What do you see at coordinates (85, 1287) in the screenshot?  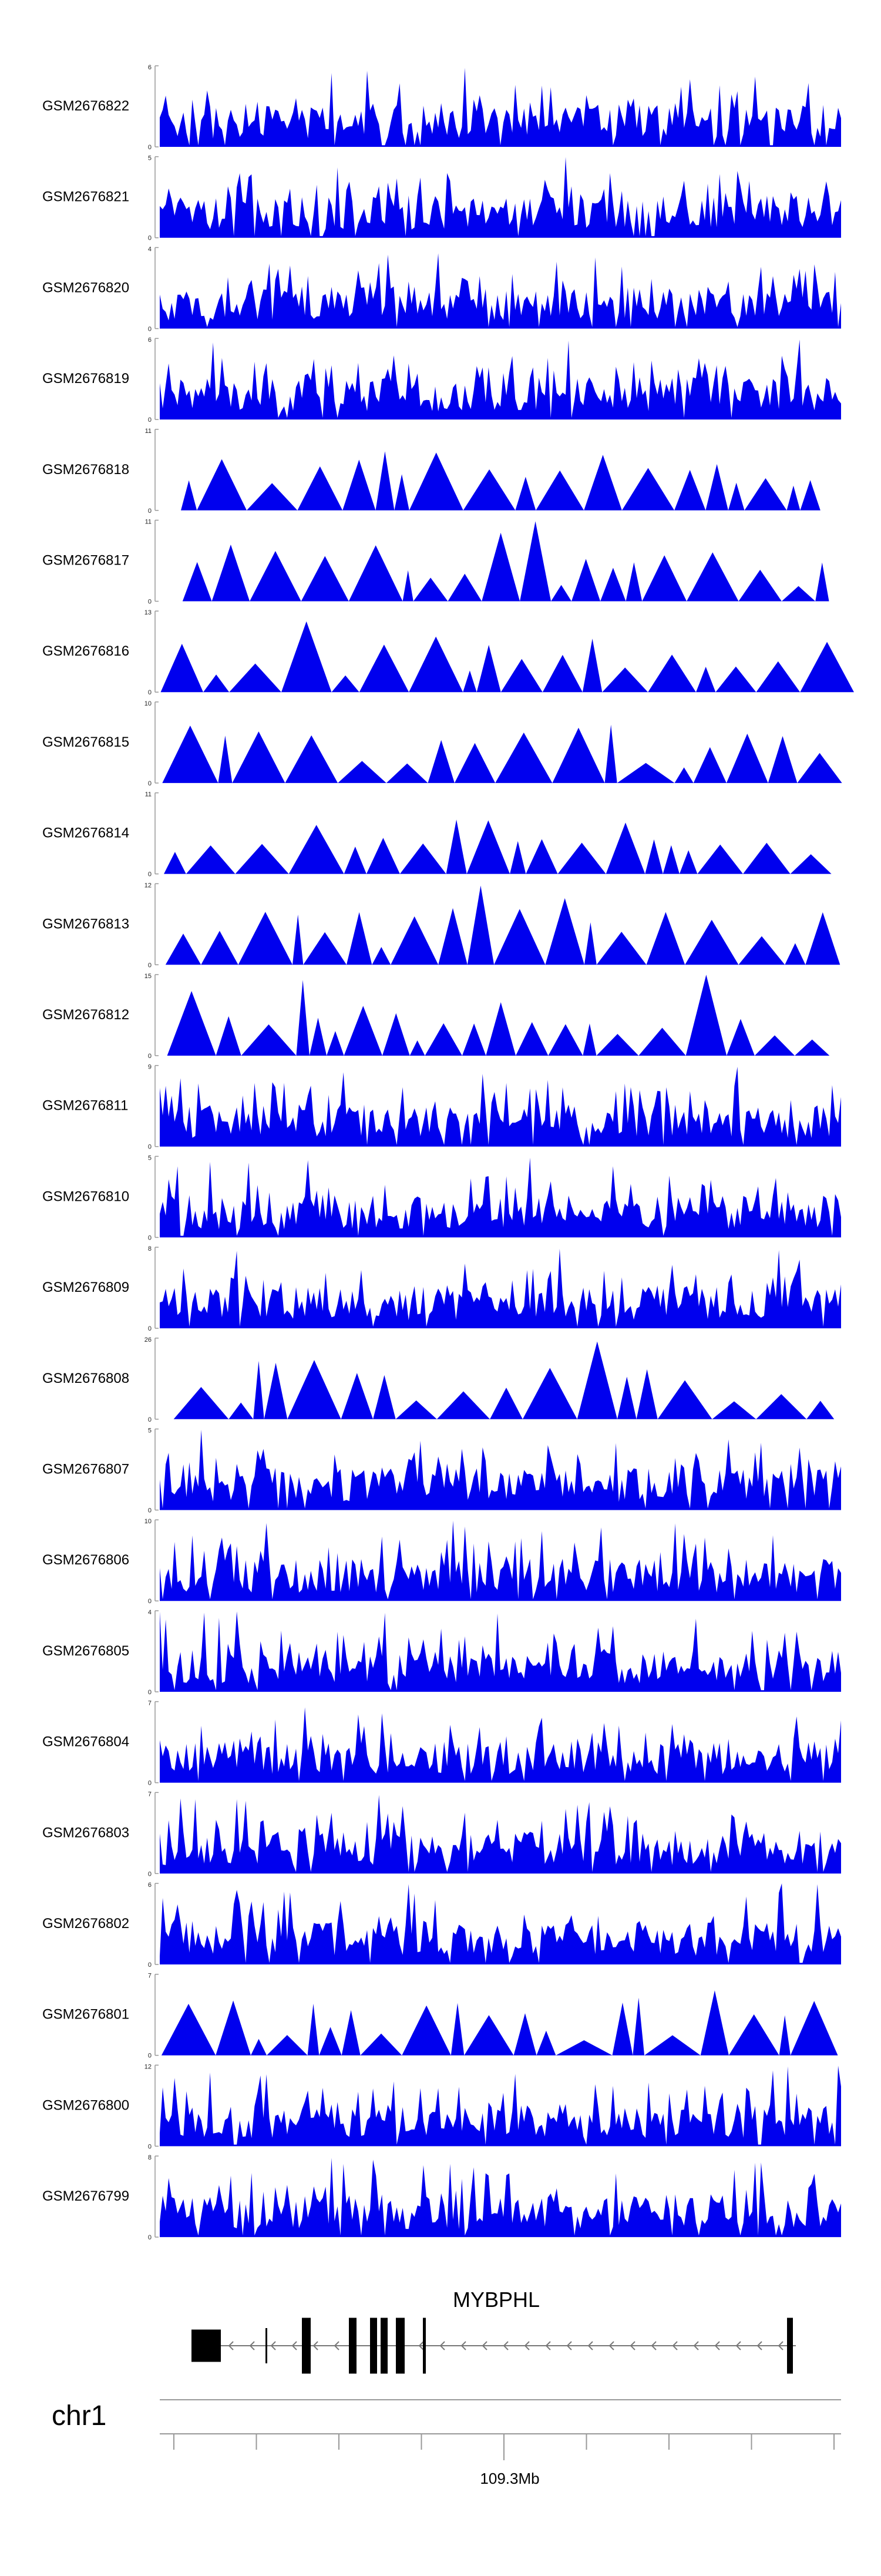 I see `track-label: GSM2676809` at bounding box center [85, 1287].